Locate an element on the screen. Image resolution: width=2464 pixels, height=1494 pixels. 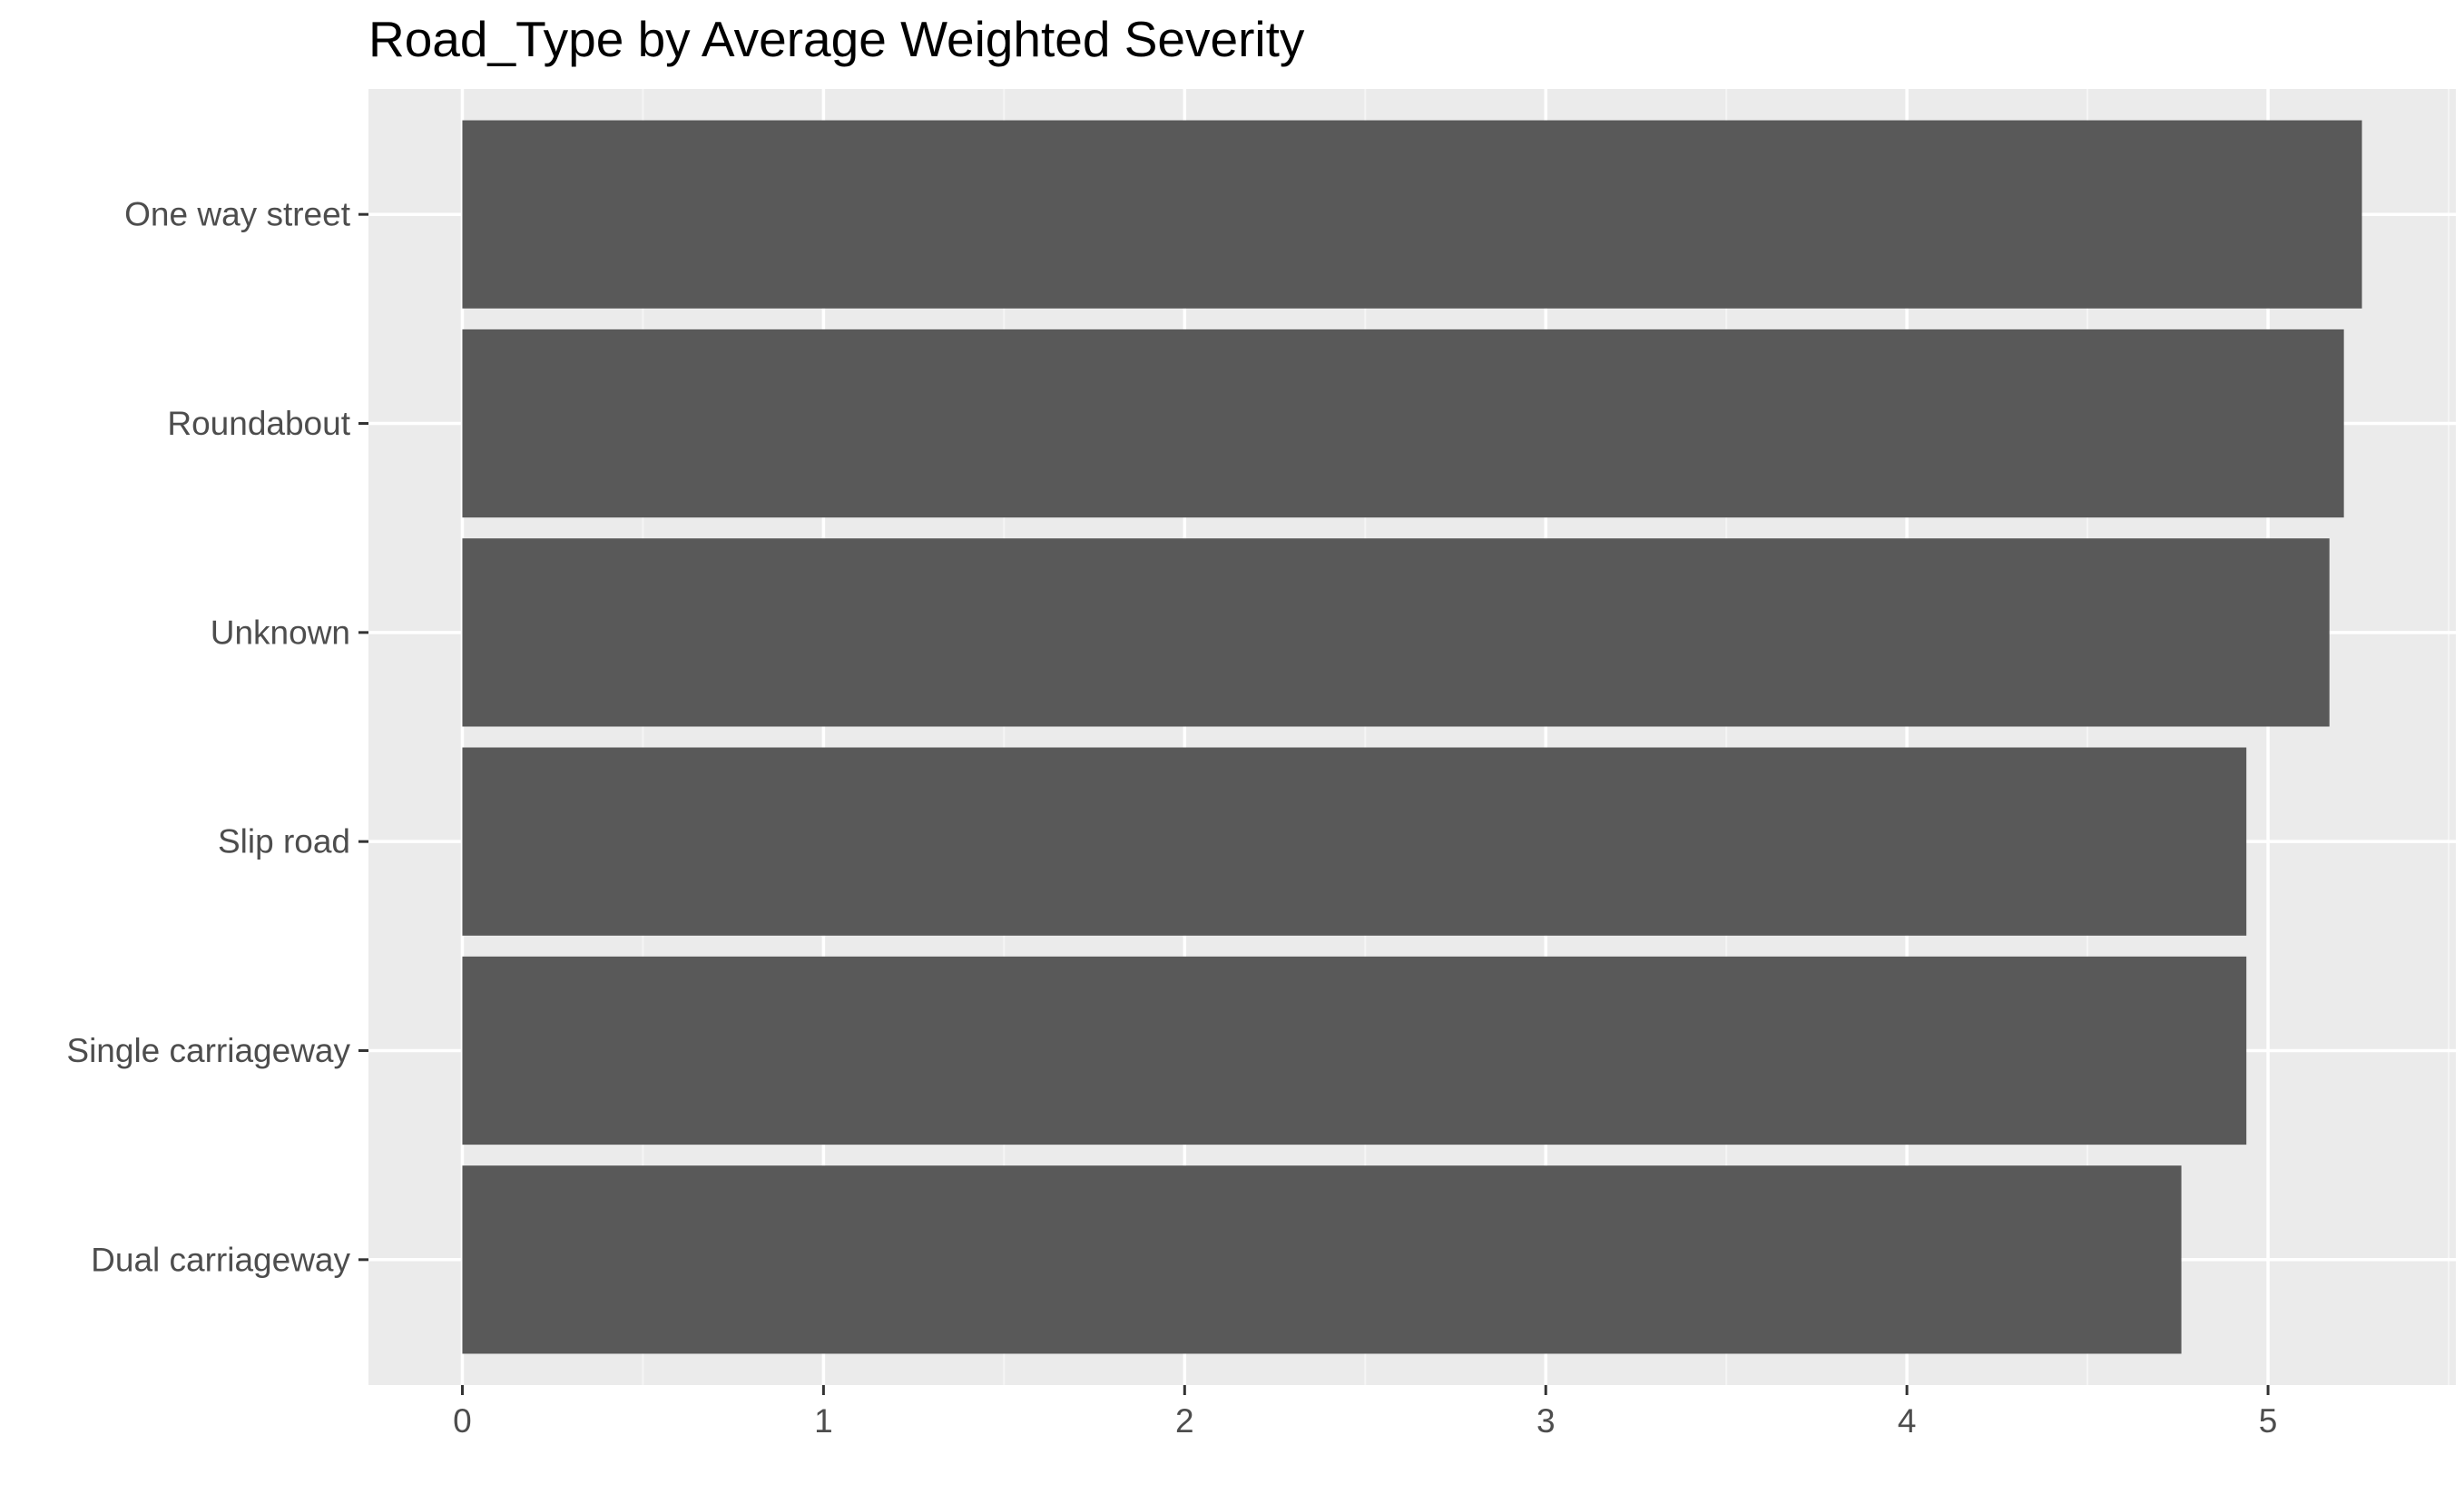
bar-unknown is located at coordinates (1396, 632).